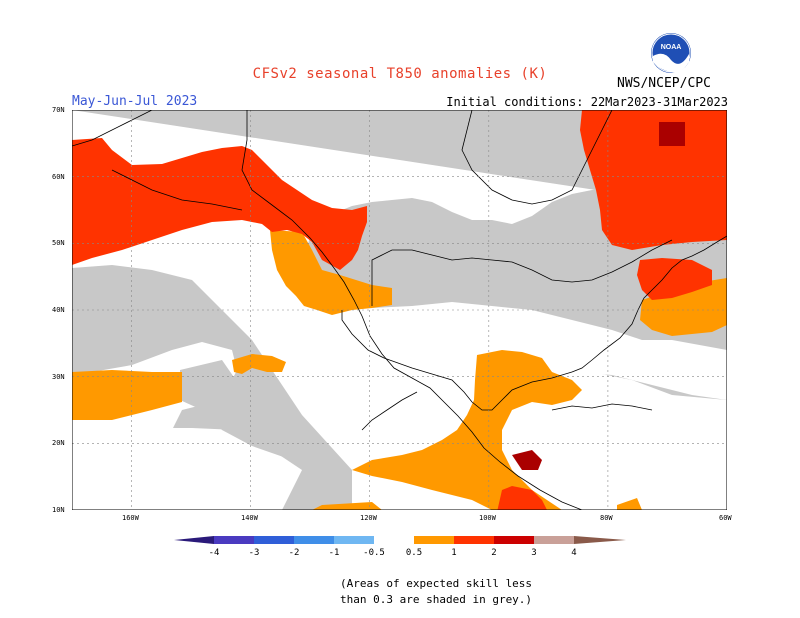 Image resolution: width=800 pixels, height=618 pixels. I want to click on lat-label-60n: 60N, so click(58, 177).